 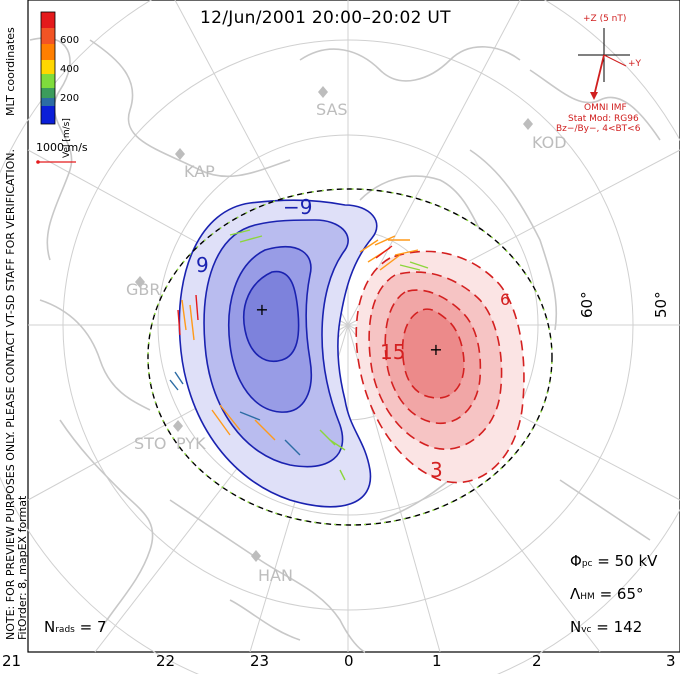 What do you see at coordinates (605, 108) in the screenshot?
I see `imf-source: OMNI IMF` at bounding box center [605, 108].